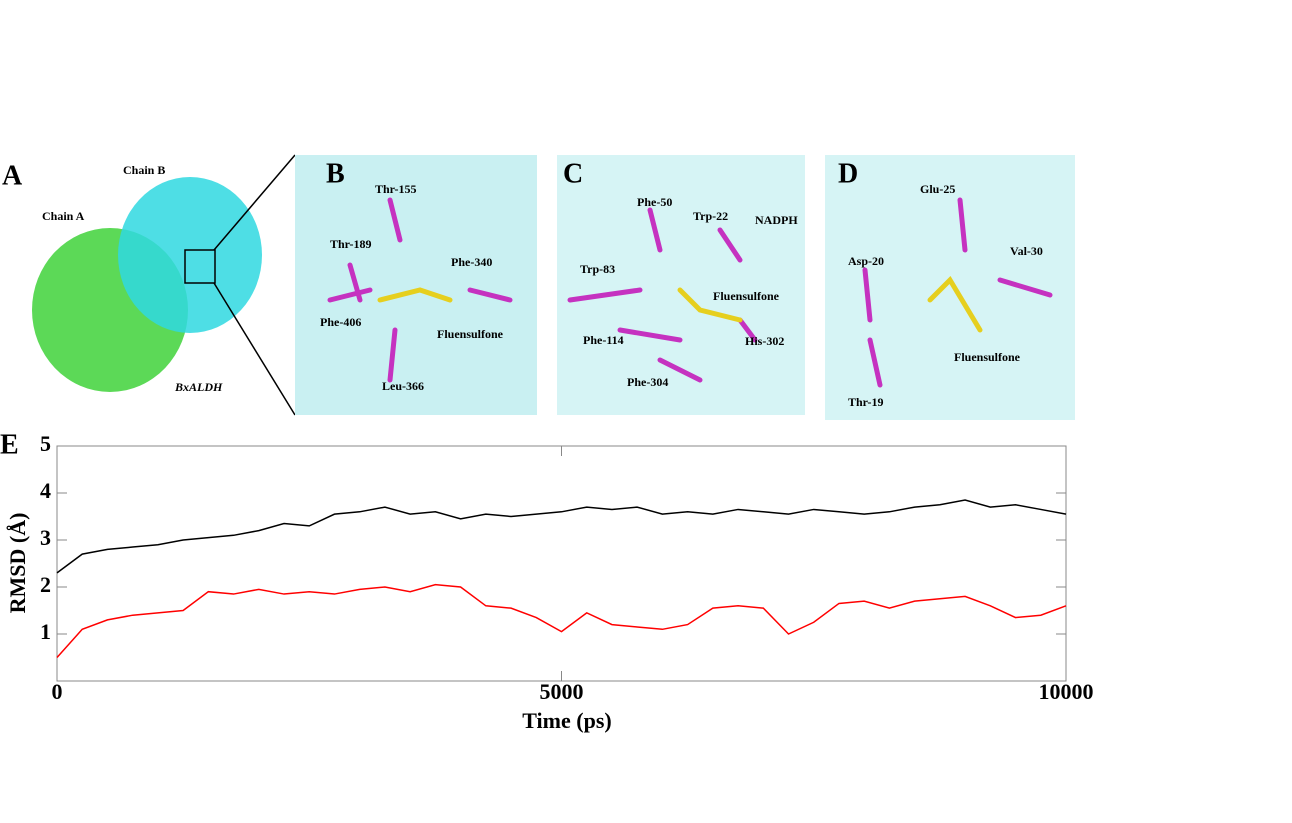 This screenshot has height=823, width=1292. I want to click on y-axis-label: RMSD (Å), so click(17, 563).